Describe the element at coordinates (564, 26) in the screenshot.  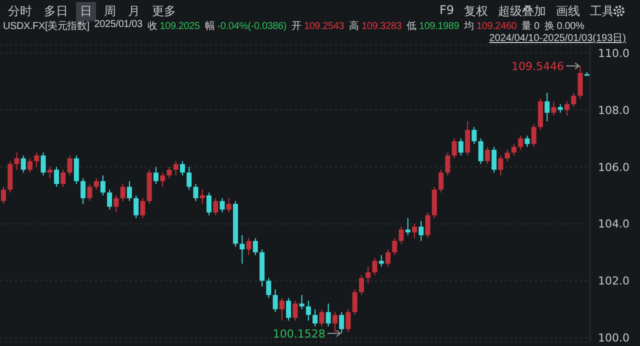
I see `text: 换 0.00%` at that location.